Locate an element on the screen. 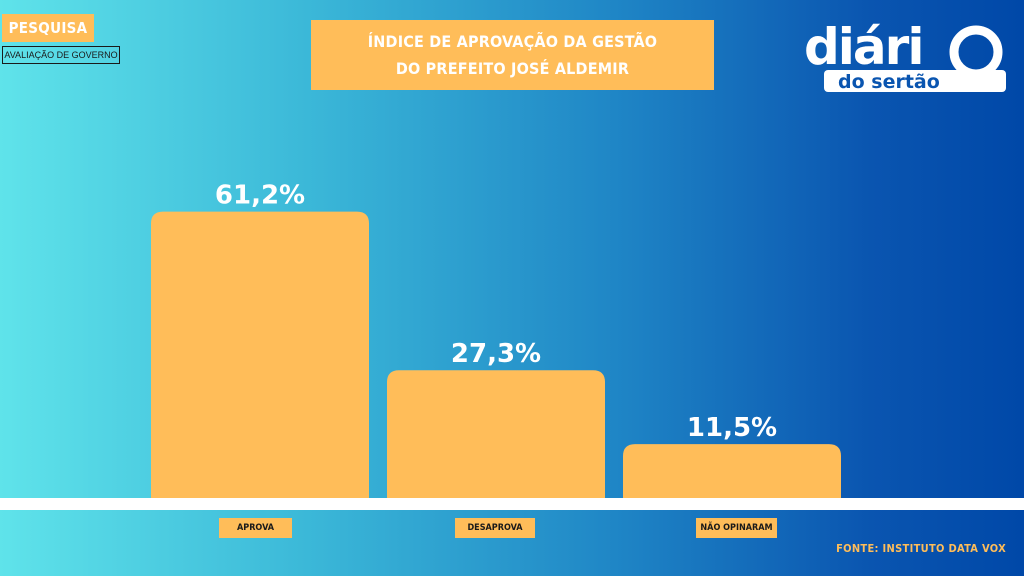 Image resolution: width=1024 pixels, height=576 pixels. value-label-nao-opinaram: 11,5% is located at coordinates (732, 428).